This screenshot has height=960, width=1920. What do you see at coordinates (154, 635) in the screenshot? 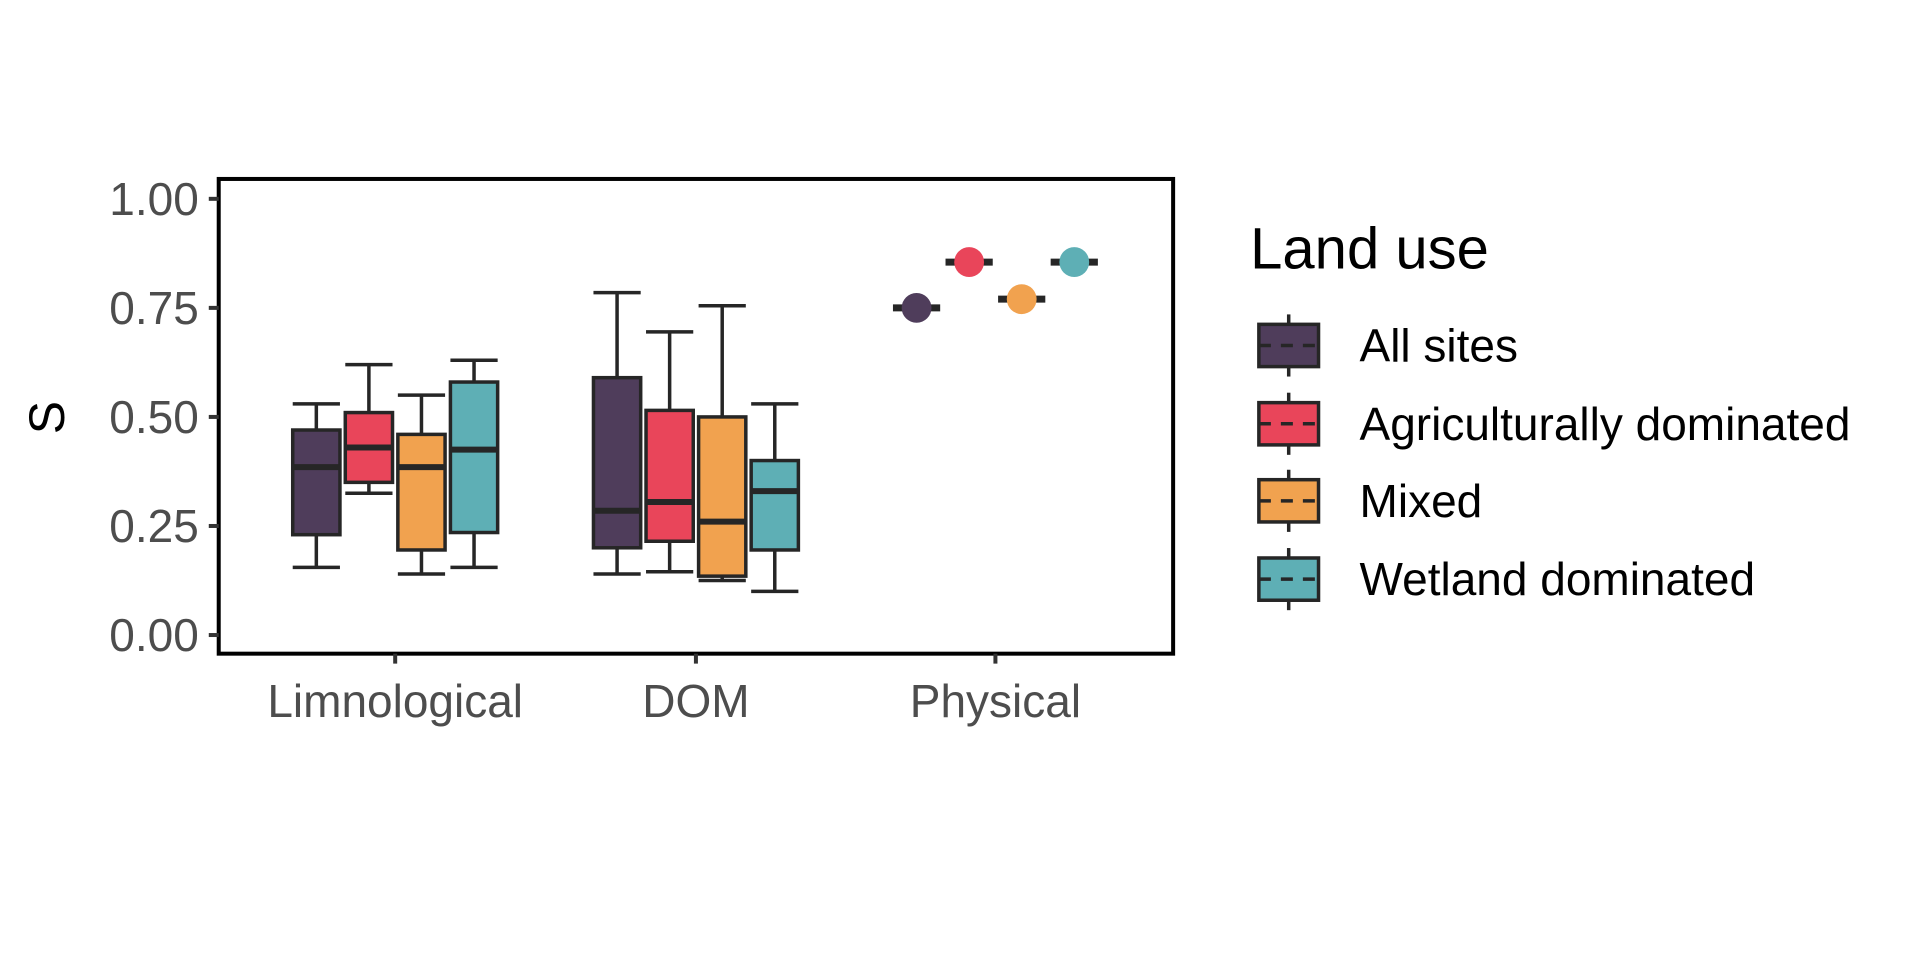
I see `y-tick-label: 0.00` at bounding box center [154, 635].